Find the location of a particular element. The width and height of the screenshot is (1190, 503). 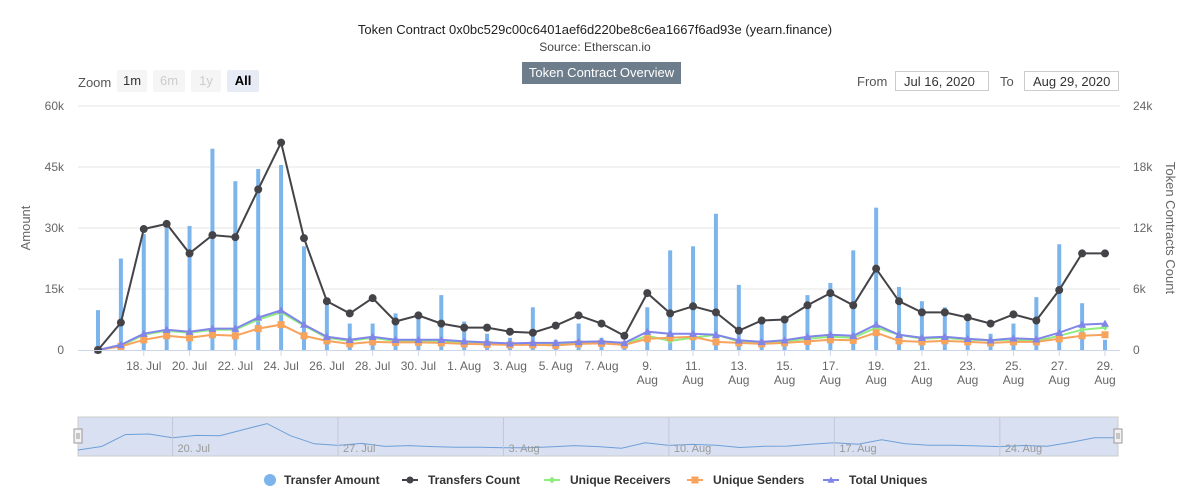

zoom-6m-button: 6m is located at coordinates (169, 81).